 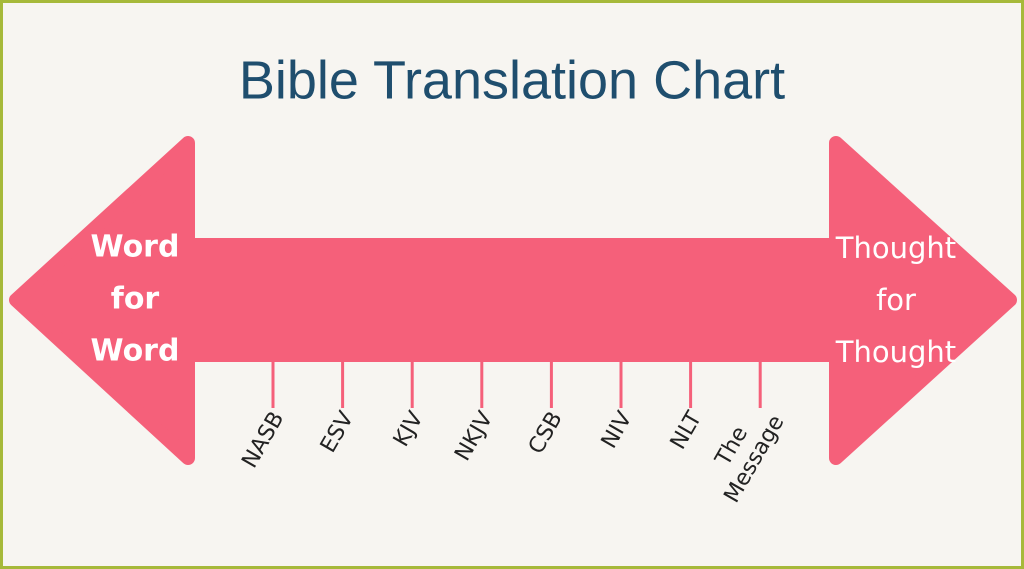 What do you see at coordinates (135, 299) in the screenshot?
I see `left-label: for` at bounding box center [135, 299].